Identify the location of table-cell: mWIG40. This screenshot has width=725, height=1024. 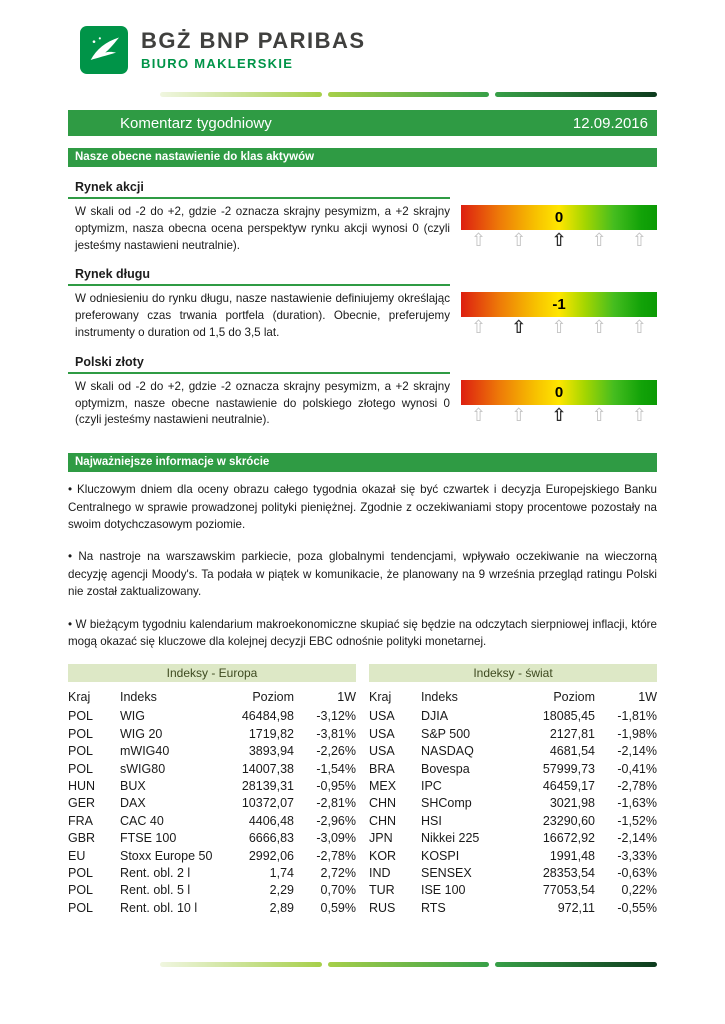
(145, 751).